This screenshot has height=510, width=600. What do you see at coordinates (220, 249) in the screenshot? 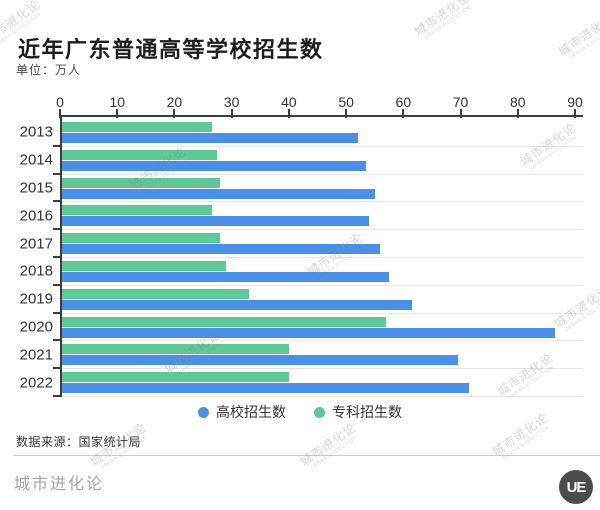
I see `bar-higher-ed-2017` at bounding box center [220, 249].